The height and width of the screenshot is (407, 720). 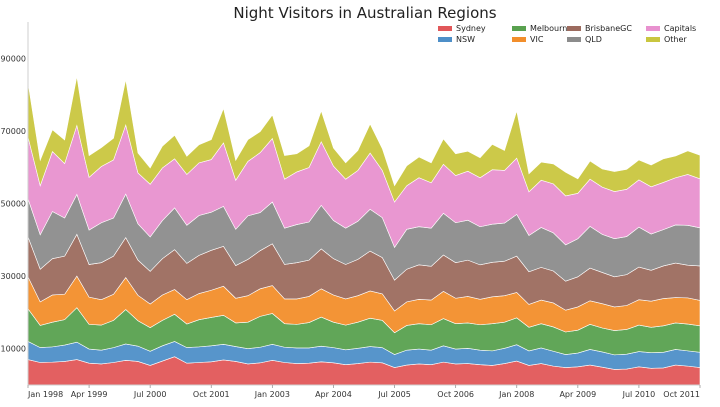 What do you see at coordinates (653, 39) in the screenshot?
I see `legend-swatch-other` at bounding box center [653, 39].